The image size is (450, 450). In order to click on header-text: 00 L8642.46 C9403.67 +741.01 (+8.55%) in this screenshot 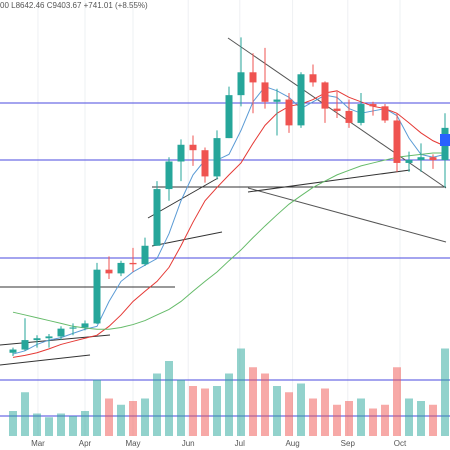, I will do `click(74, 5)`.